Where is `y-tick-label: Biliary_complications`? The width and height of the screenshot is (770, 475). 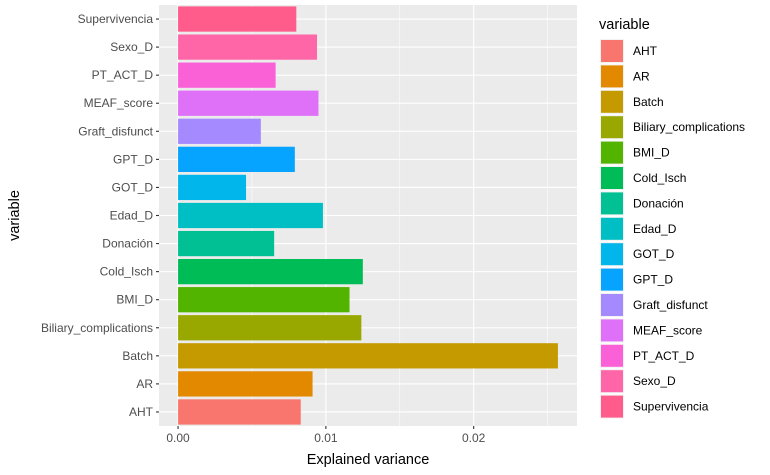 y-tick-label: Biliary_complications is located at coordinates (97, 328).